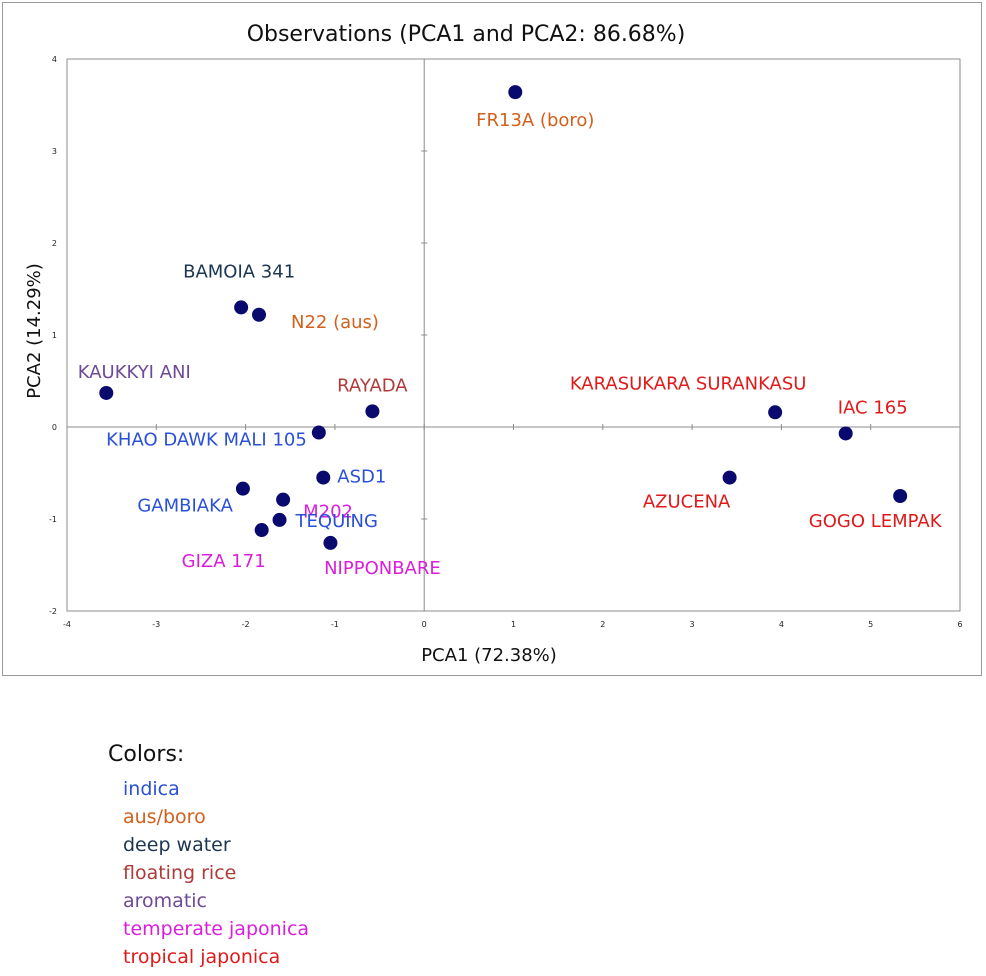 The width and height of the screenshot is (986, 976). What do you see at coordinates (224, 561) in the screenshot?
I see `data-point-label: GIZA 171` at bounding box center [224, 561].